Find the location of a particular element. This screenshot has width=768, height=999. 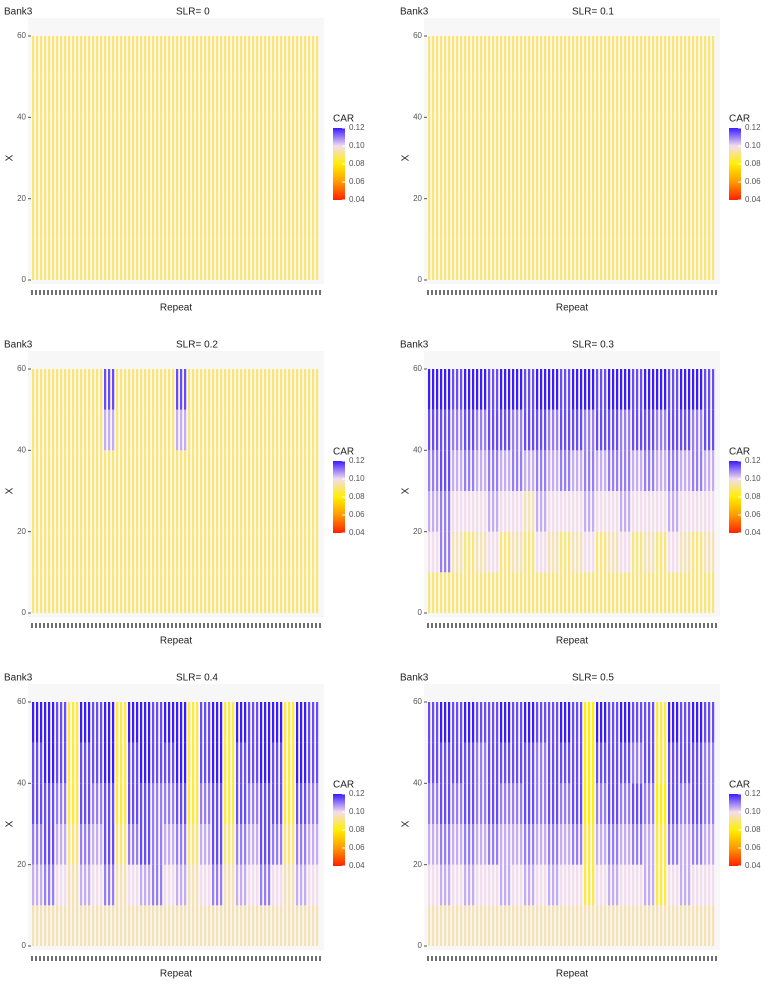

colorbar-label: 0.10 is located at coordinates (753, 478).